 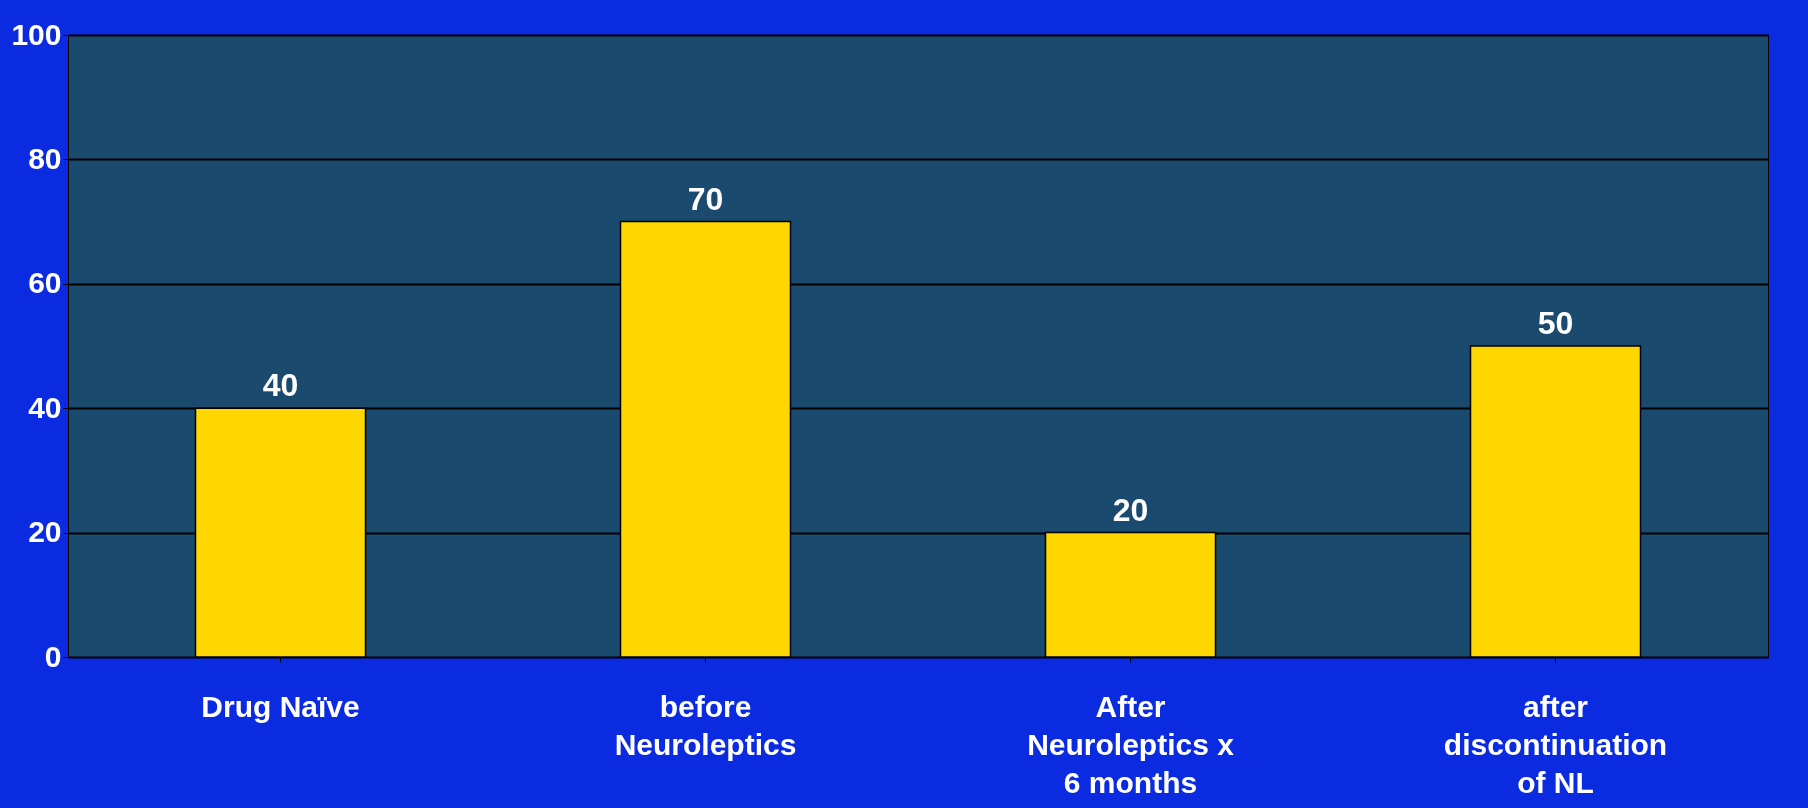 What do you see at coordinates (705, 725) in the screenshot?
I see `x-tick-label: before Neuroleptics` at bounding box center [705, 725].